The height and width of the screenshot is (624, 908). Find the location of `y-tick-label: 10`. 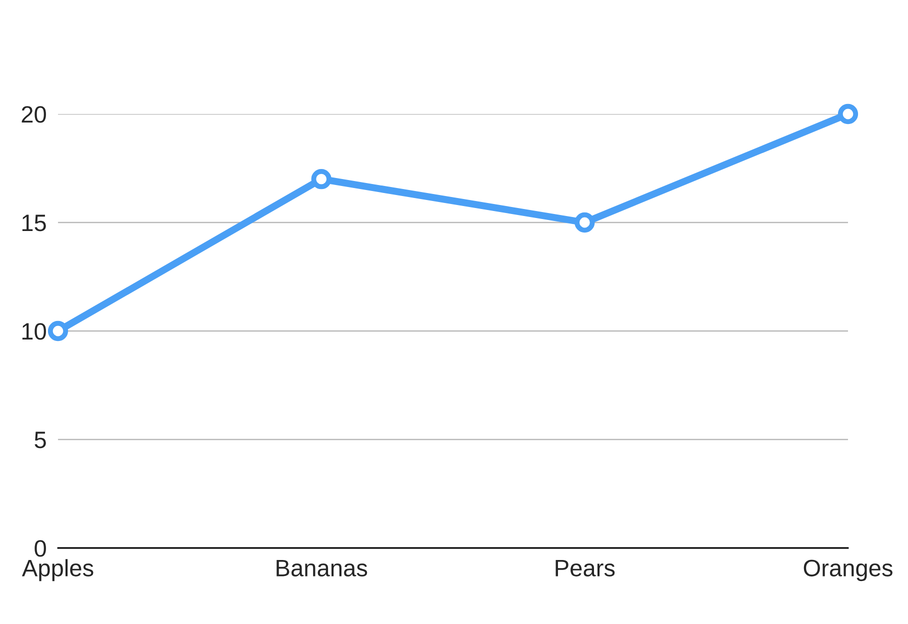

y-tick-label: 10 is located at coordinates (34, 331).